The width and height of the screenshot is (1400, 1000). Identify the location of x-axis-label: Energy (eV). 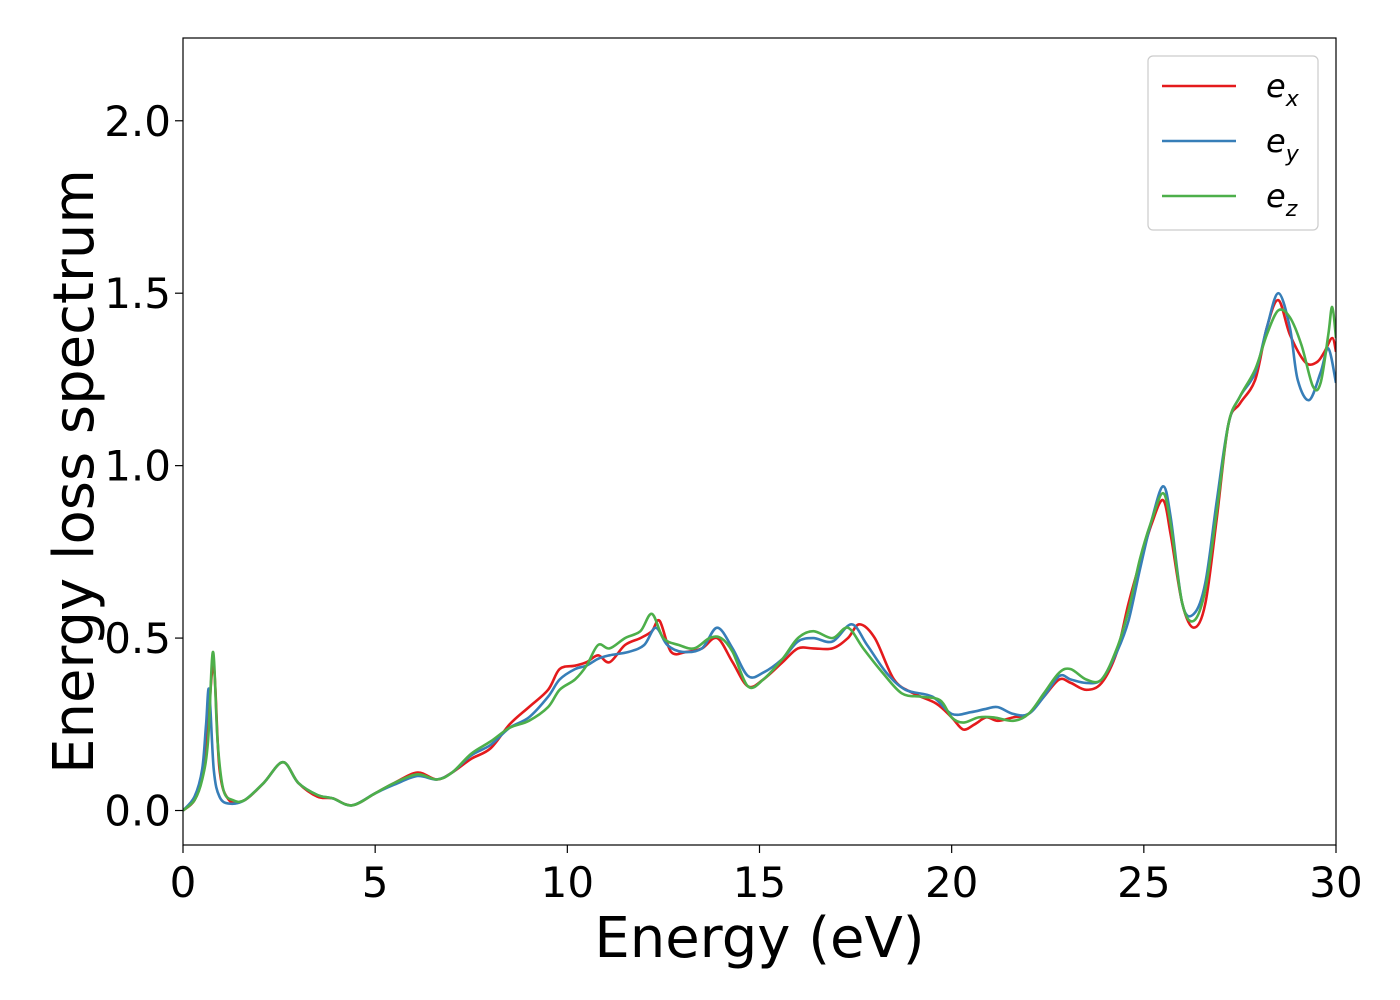
(759, 938).